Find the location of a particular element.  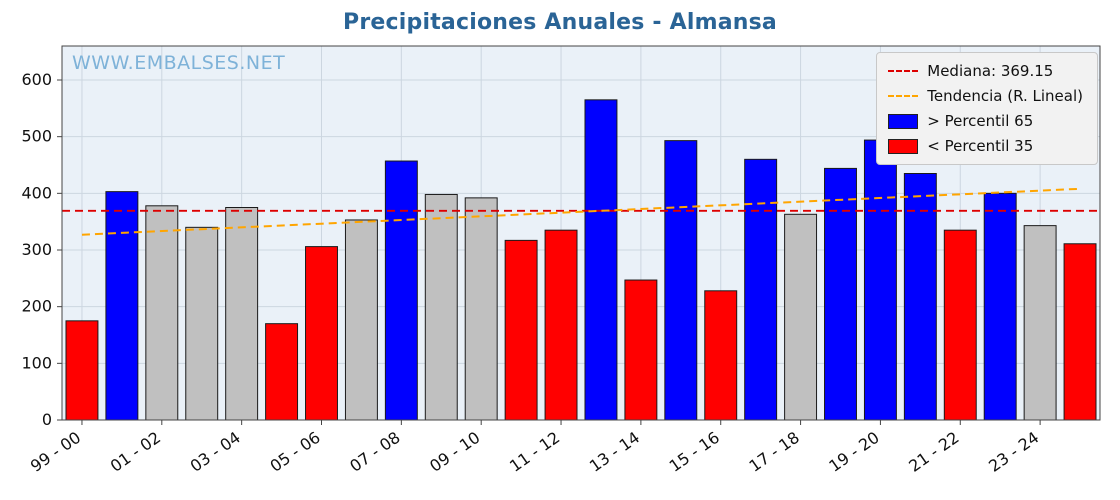

x-tick-label: 21 - 22 is located at coordinates (933, 452).